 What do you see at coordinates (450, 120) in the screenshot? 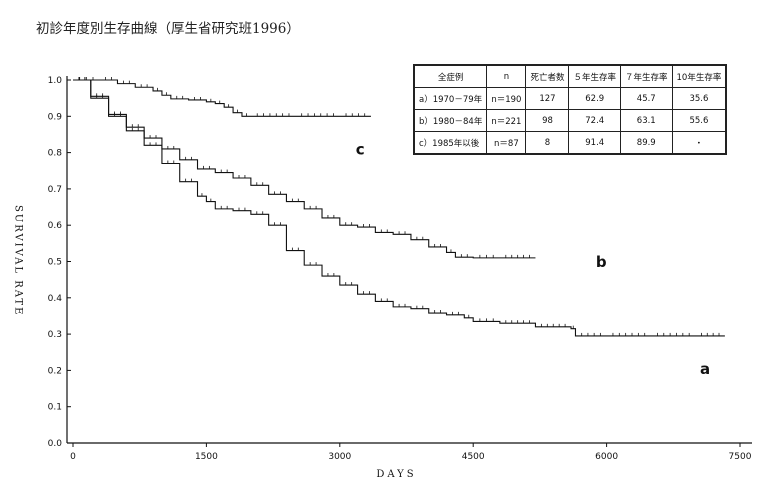
I see `table-cell-group: b）1980－84年` at bounding box center [450, 120].